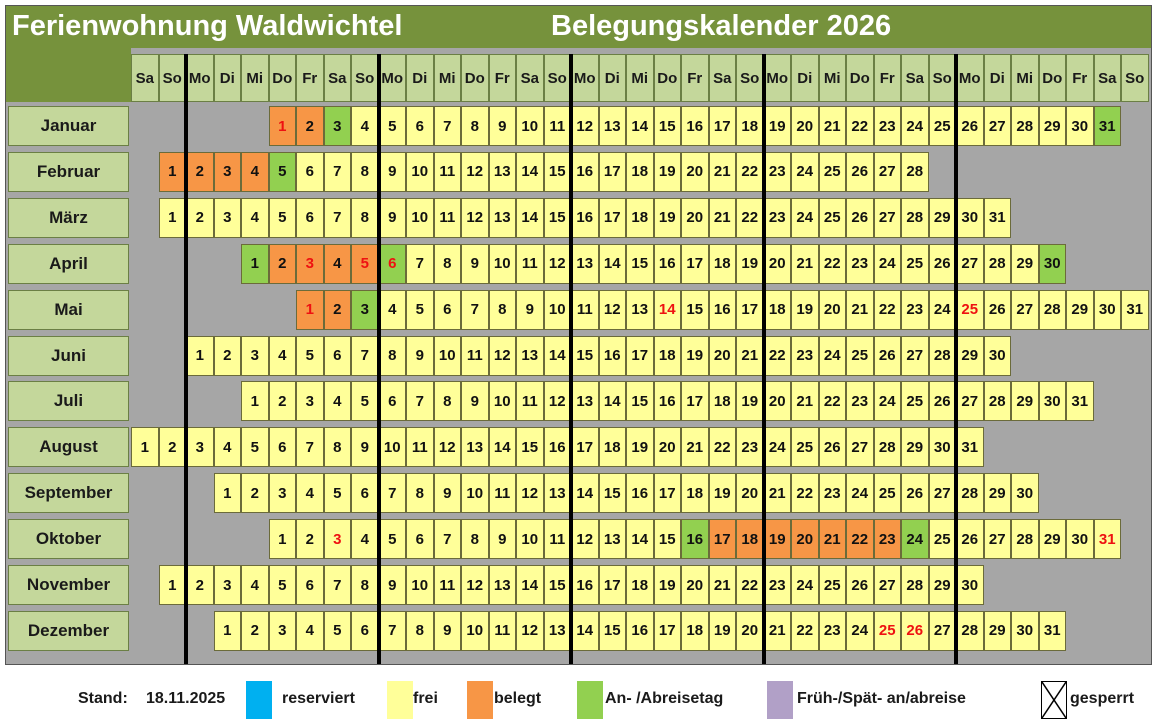 The width and height of the screenshot is (1155, 724). What do you see at coordinates (915, 401) in the screenshot?
I see `day-cell: 25` at bounding box center [915, 401].